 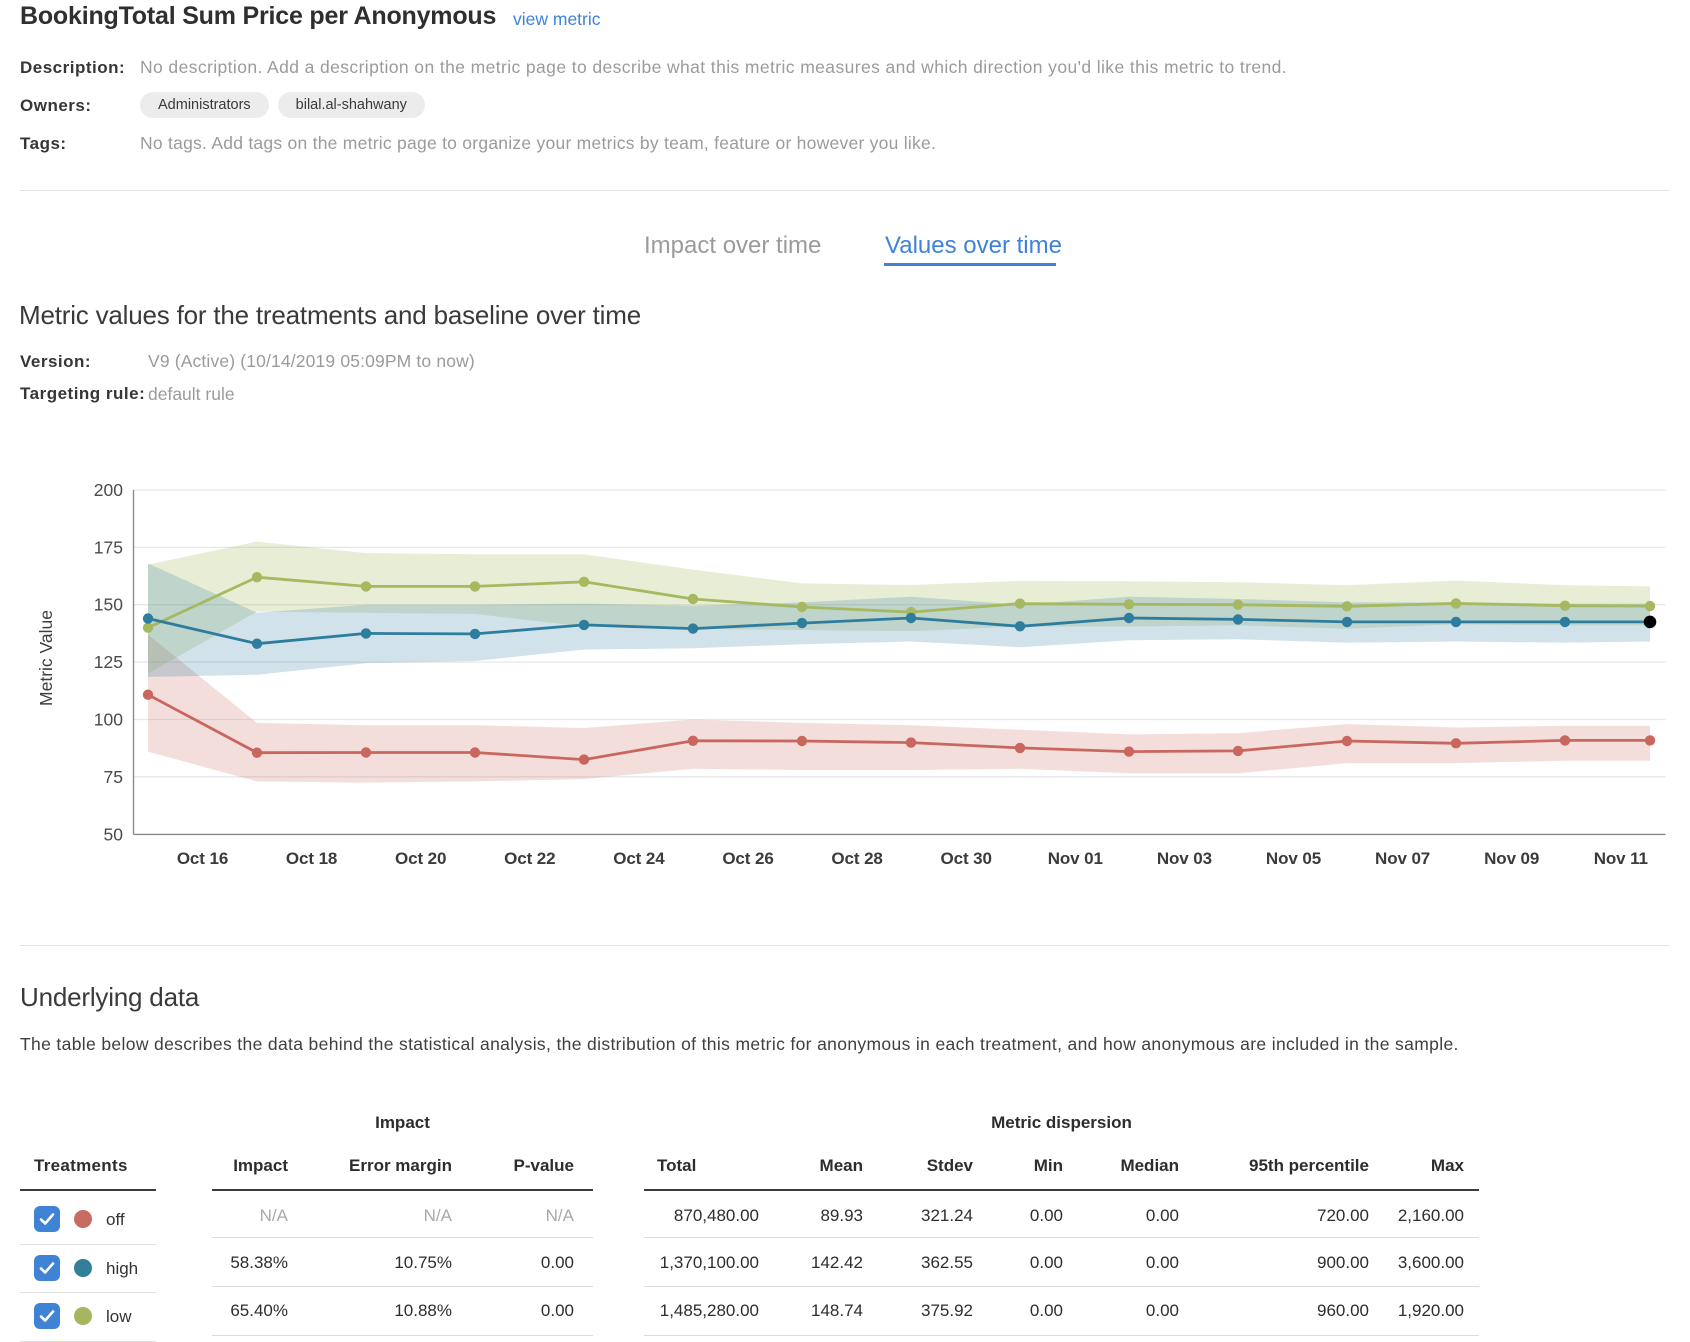 I want to click on svg-text: 50, so click(x=114, y=834).